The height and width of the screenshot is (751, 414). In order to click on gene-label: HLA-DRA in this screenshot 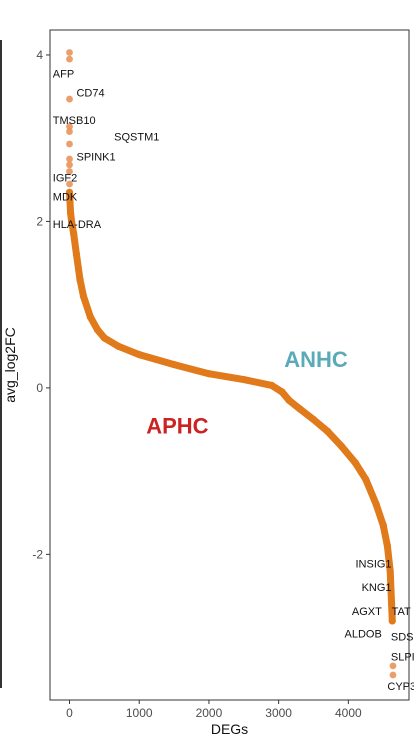, I will do `click(77, 225)`.